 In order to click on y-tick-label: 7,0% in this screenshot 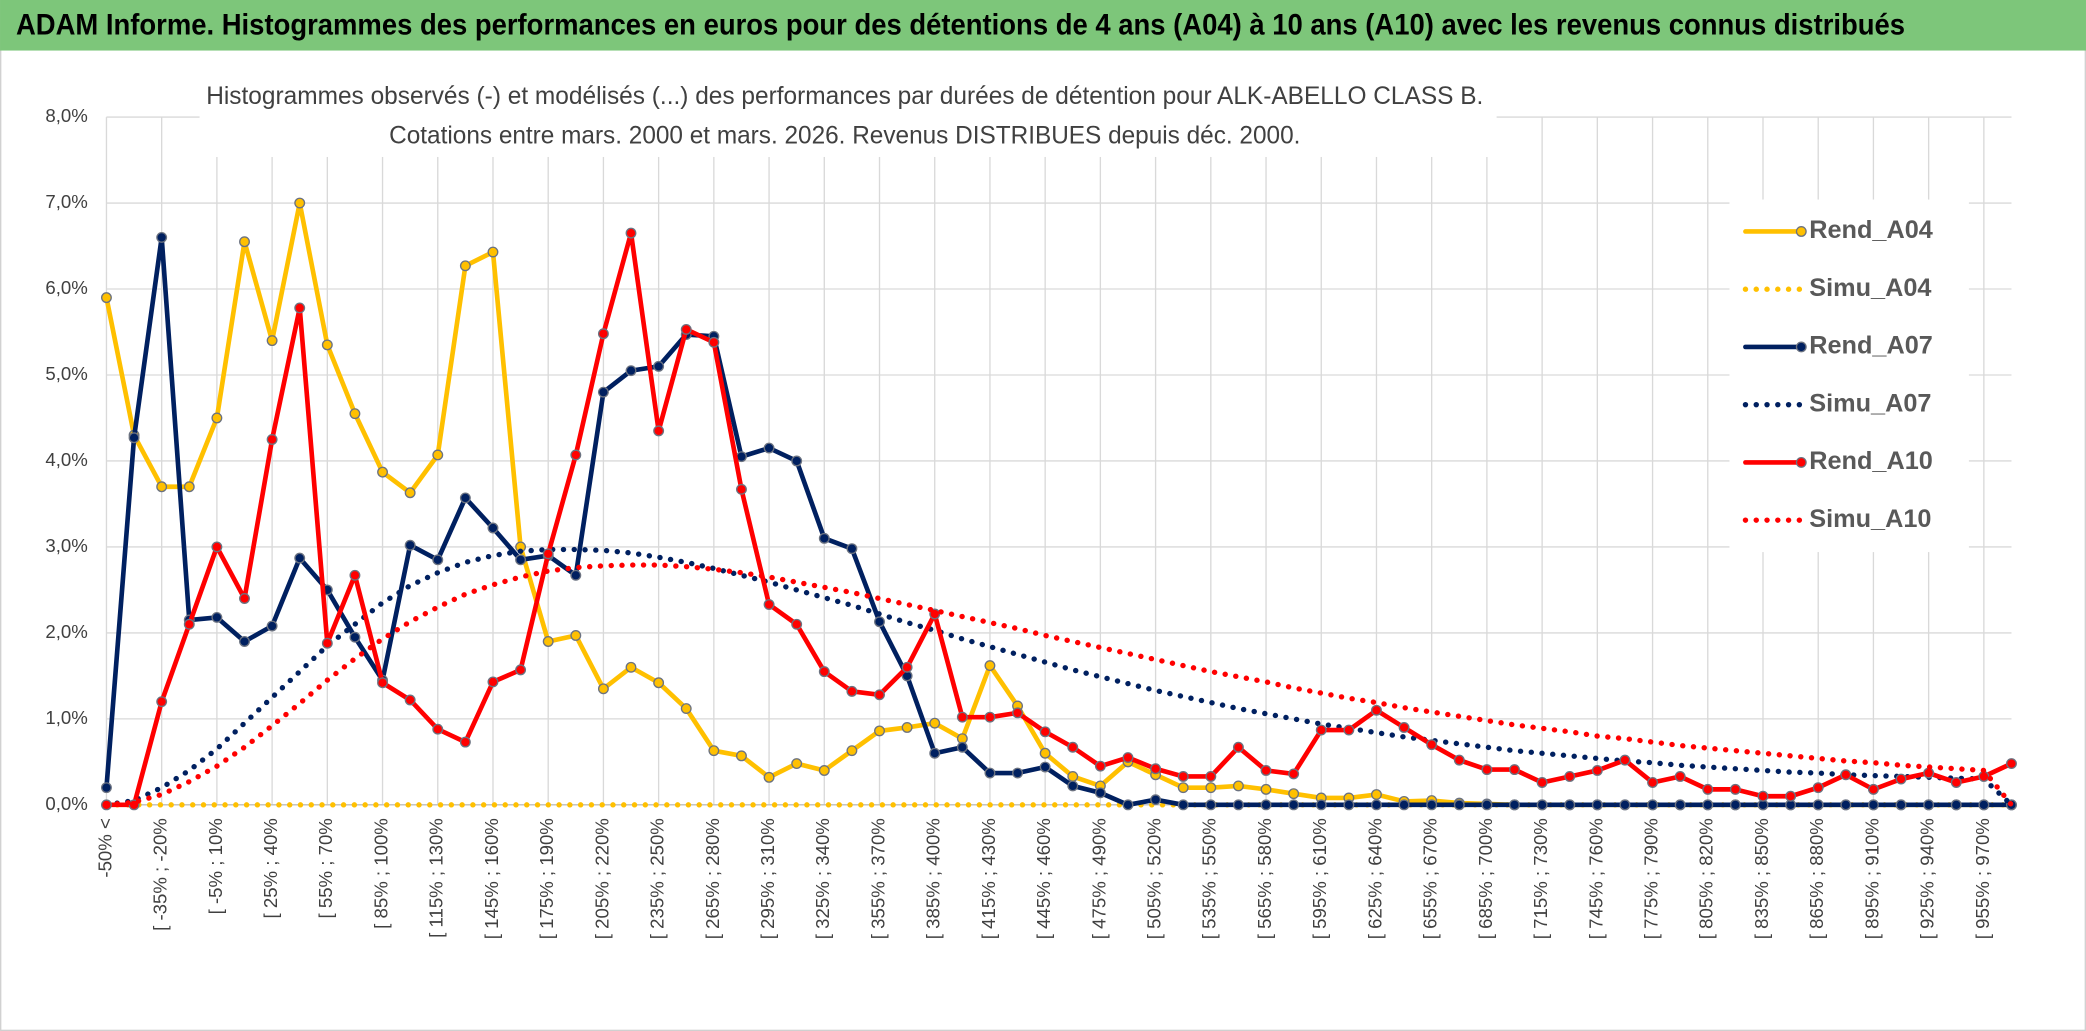, I will do `click(66, 201)`.